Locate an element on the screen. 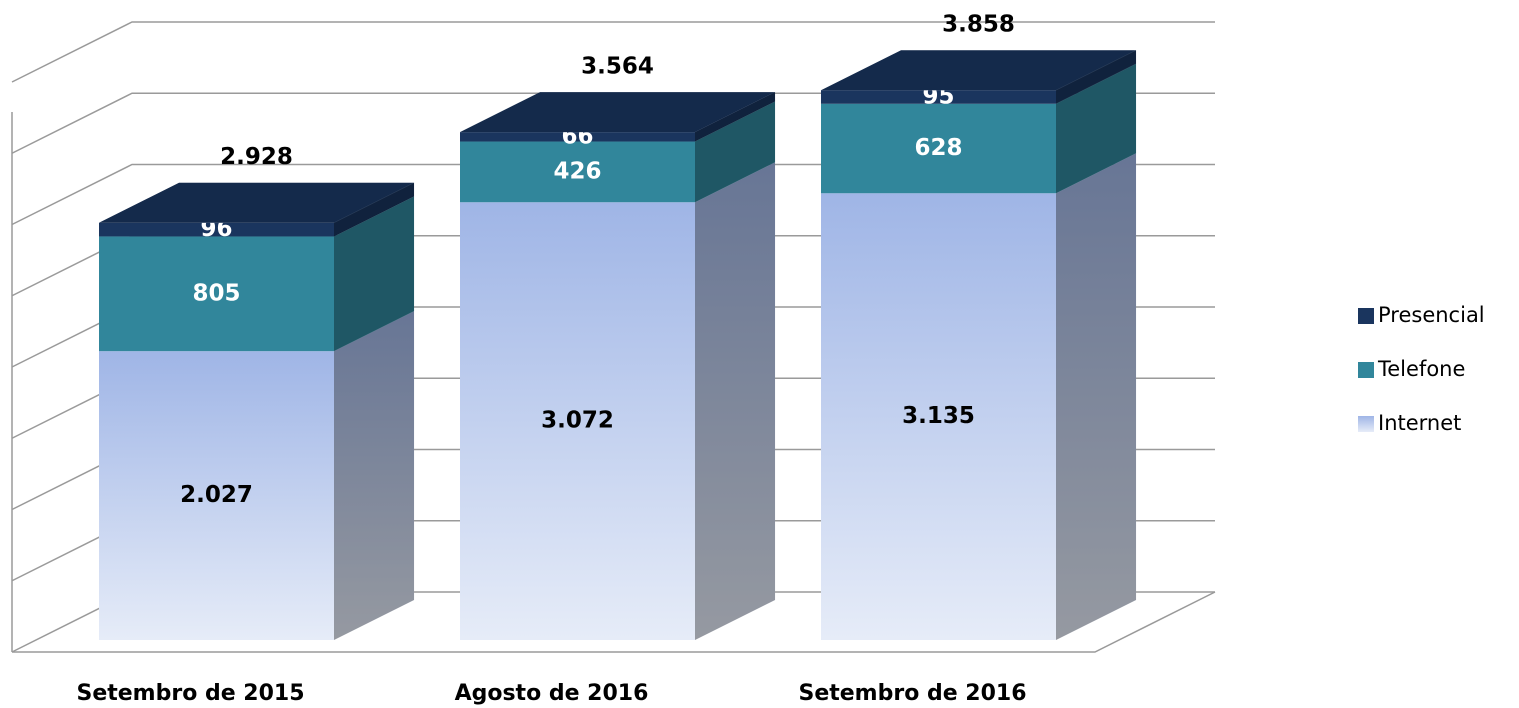 The height and width of the screenshot is (708, 1519). value-label: 426 is located at coordinates (577, 171).